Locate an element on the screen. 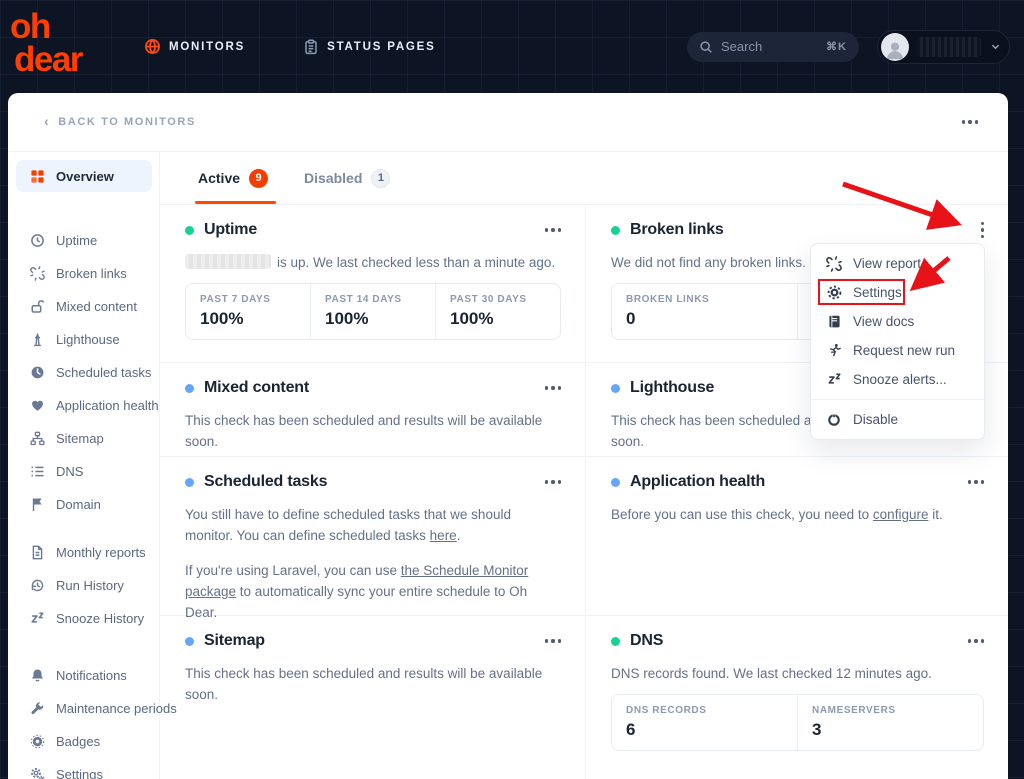 This screenshot has width=1024, height=779. clipboard-icon is located at coordinates (311, 46).